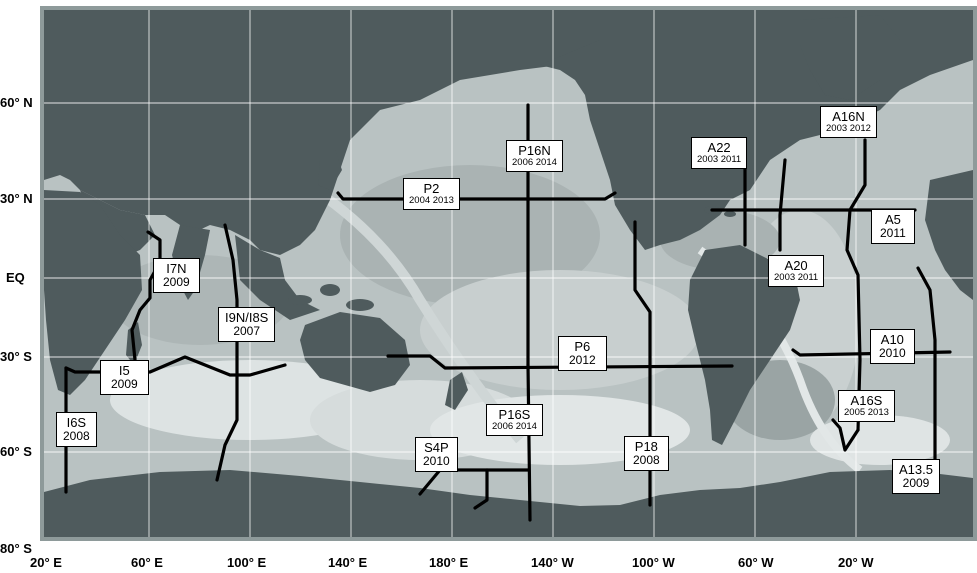 The height and width of the screenshot is (573, 977). Describe the element at coordinates (146, 296) in the screenshot. I see `section-I7N-line` at that location.